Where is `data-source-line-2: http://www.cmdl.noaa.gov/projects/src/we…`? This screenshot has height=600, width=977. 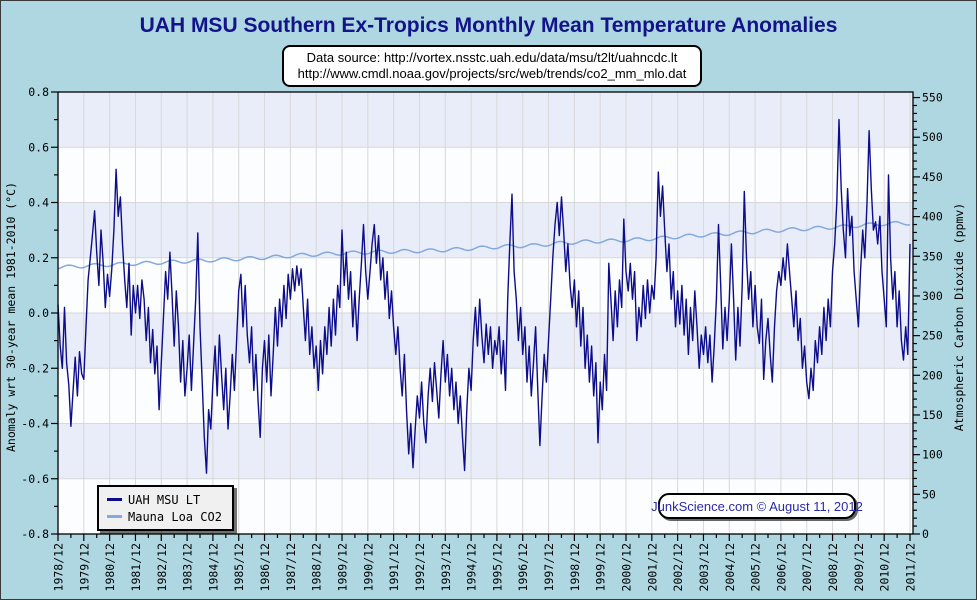
data-source-line-2: http://www.cmdl.noaa.gov/projects/src/we… is located at coordinates (492, 73).